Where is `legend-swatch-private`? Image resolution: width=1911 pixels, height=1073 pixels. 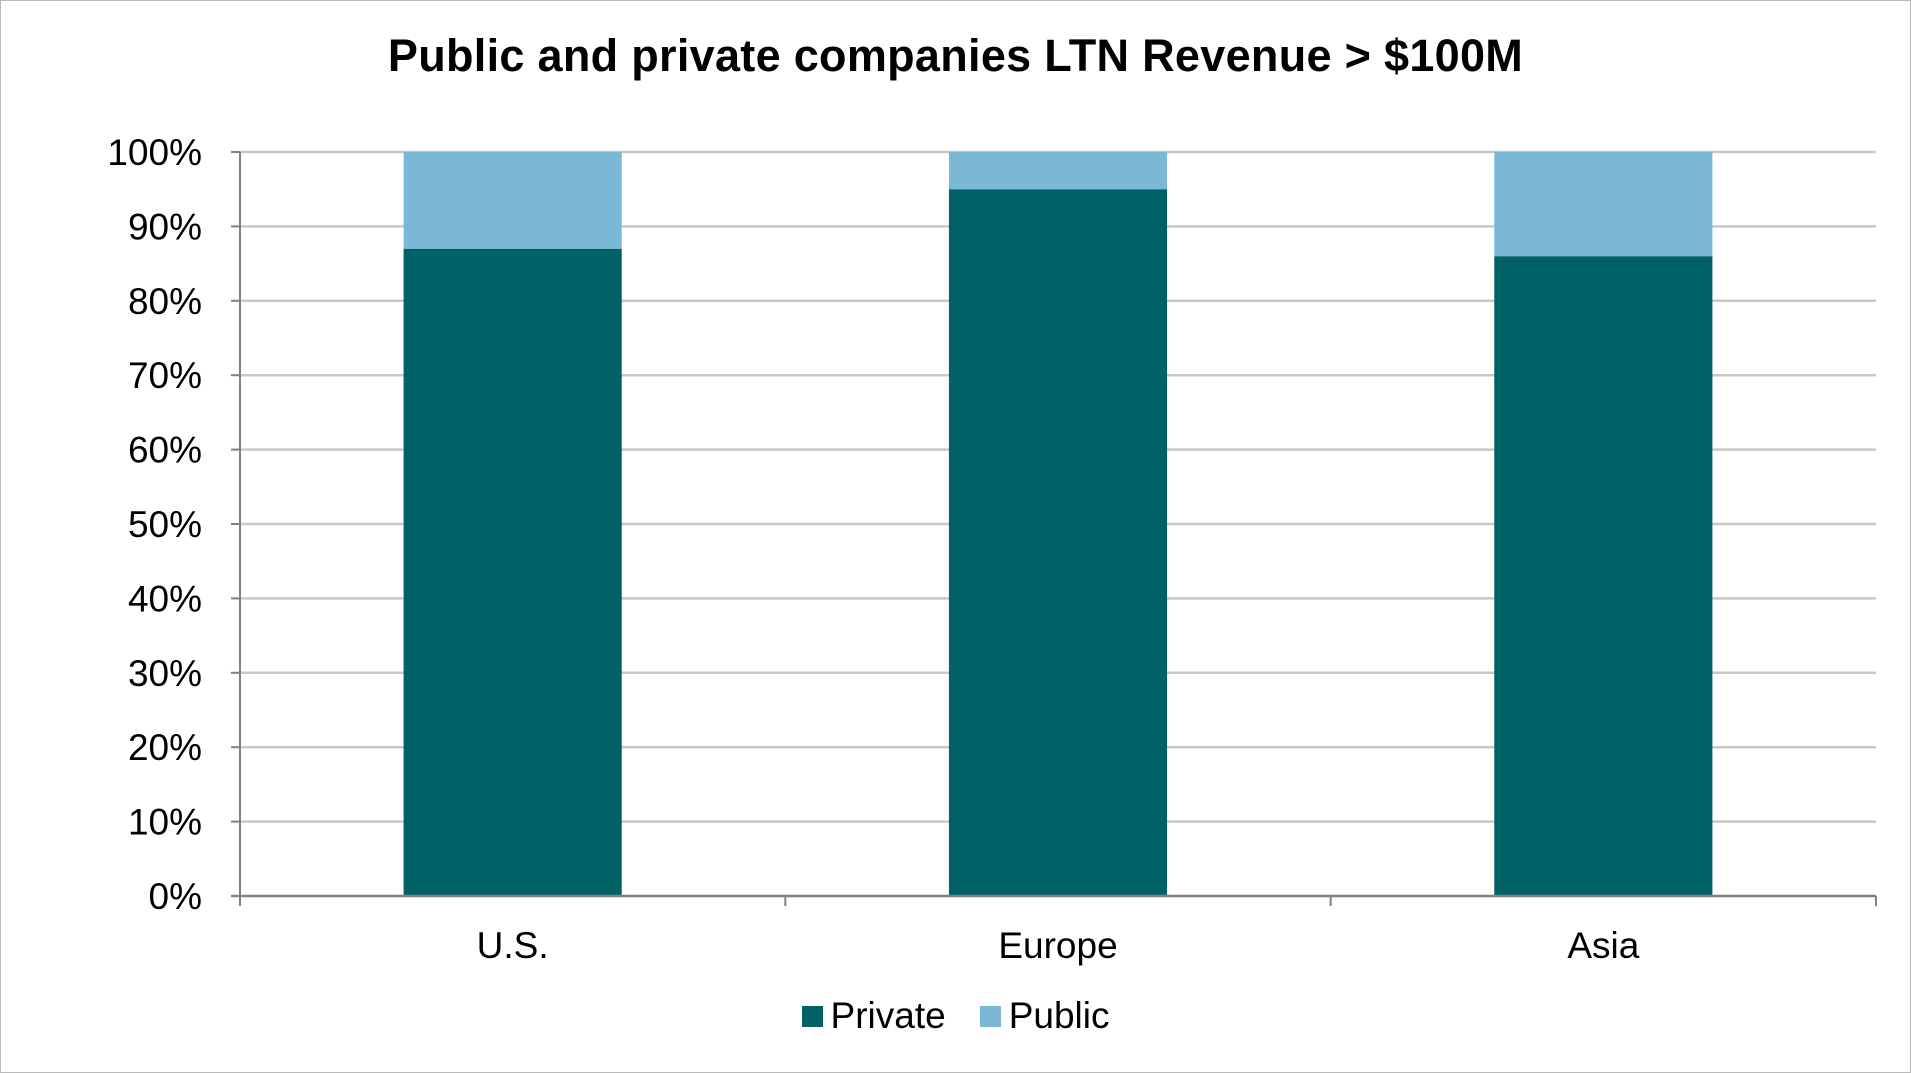 legend-swatch-private is located at coordinates (812, 1016).